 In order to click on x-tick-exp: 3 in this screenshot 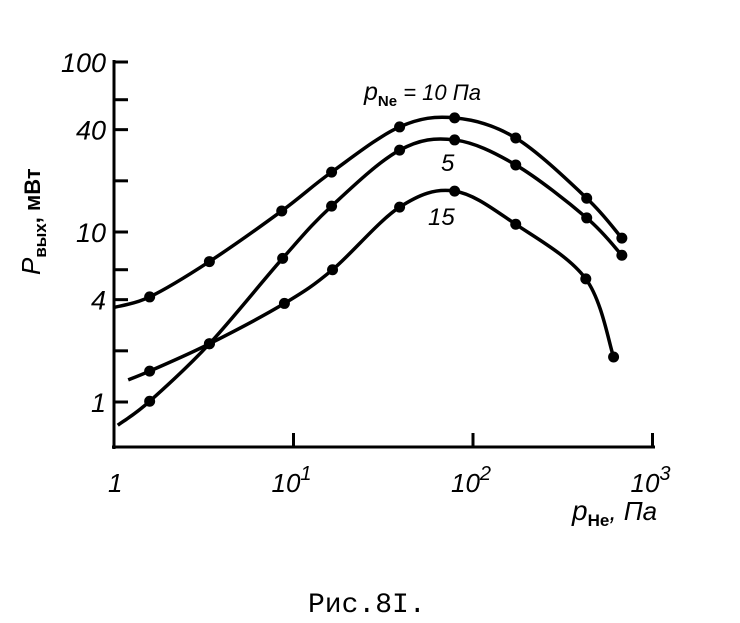, I will do `click(664, 474)`.